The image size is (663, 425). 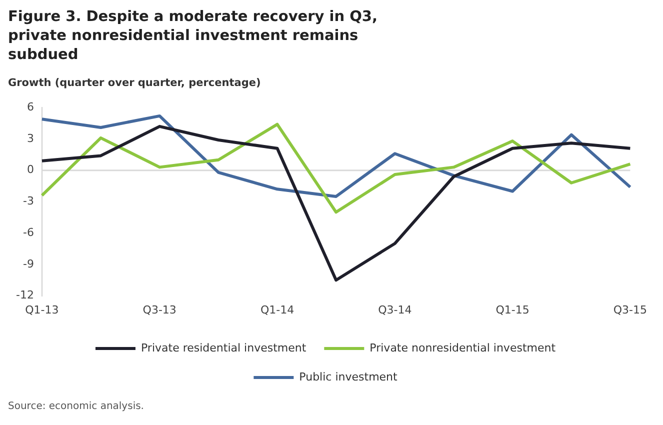 I want to click on x-tick-label: Q3-14, so click(x=395, y=309).